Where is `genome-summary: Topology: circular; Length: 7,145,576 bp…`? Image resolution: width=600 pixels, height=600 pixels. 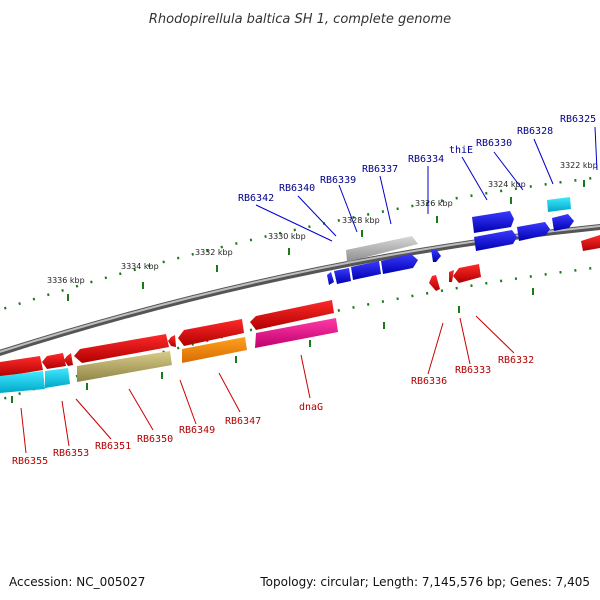 genome-summary: Topology: circular; Length: 7,145,576 bp… is located at coordinates (424, 582).